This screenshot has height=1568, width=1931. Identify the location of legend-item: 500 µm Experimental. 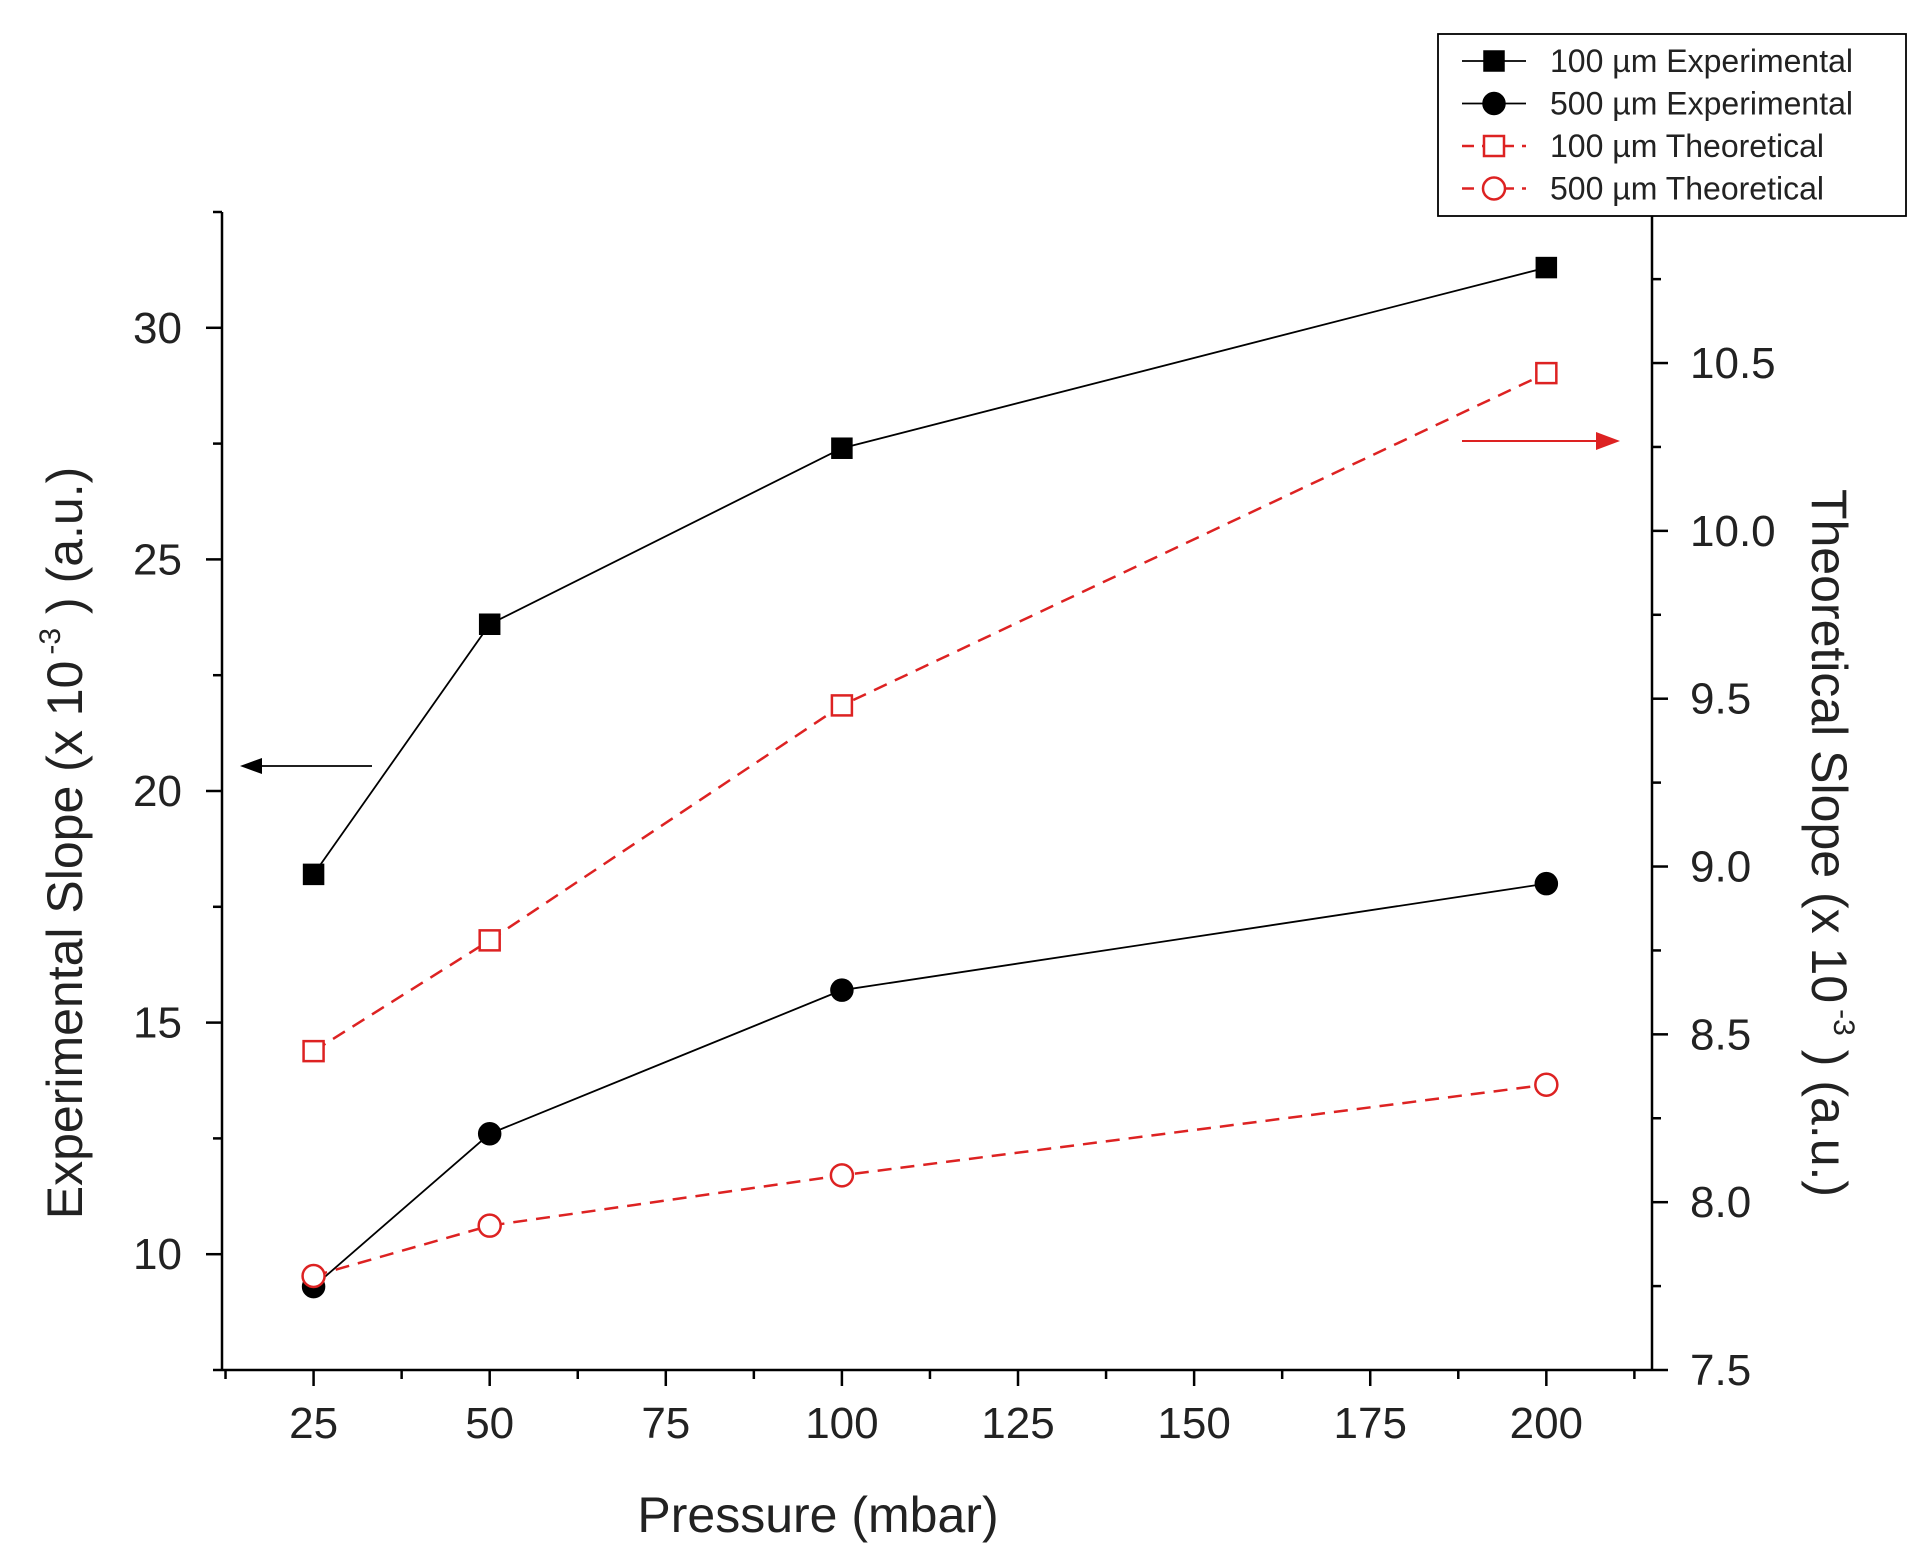
(1657, 104).